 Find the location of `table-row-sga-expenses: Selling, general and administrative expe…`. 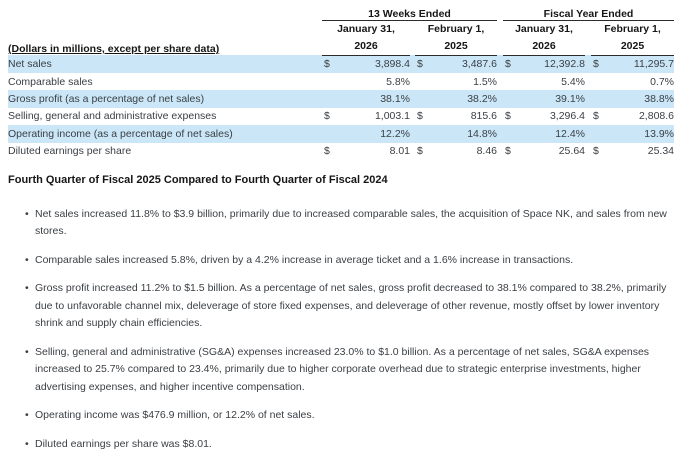

table-row-sga-expenses: Selling, general and administrative expe… is located at coordinates (341, 116).